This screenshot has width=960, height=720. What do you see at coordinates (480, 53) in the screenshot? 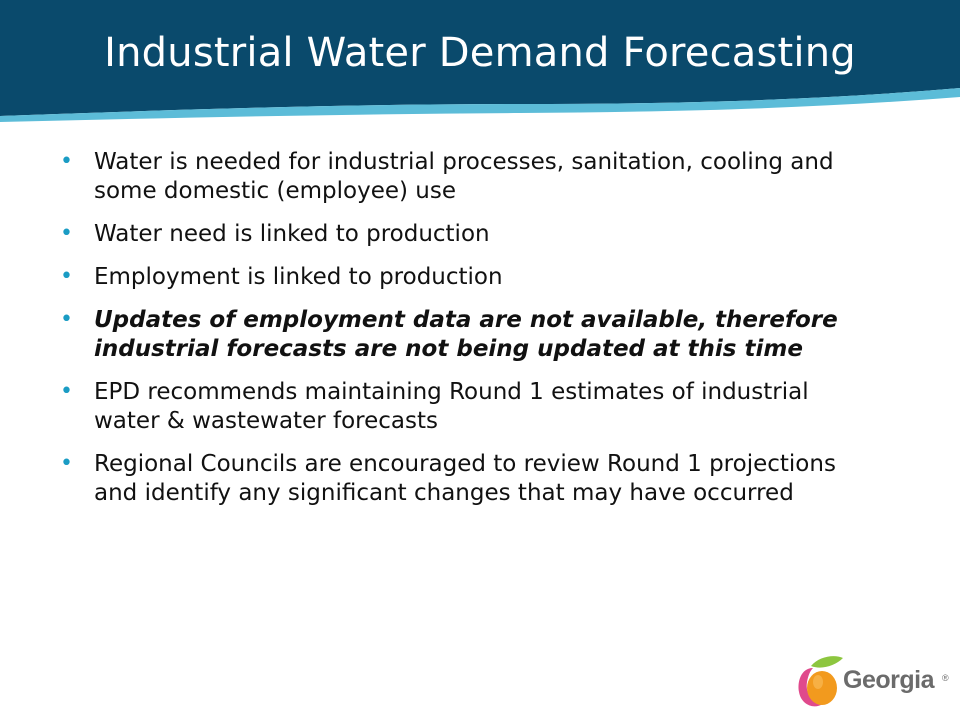
I see `slide-title: Industrial Water Demand Forecasting` at bounding box center [480, 53].